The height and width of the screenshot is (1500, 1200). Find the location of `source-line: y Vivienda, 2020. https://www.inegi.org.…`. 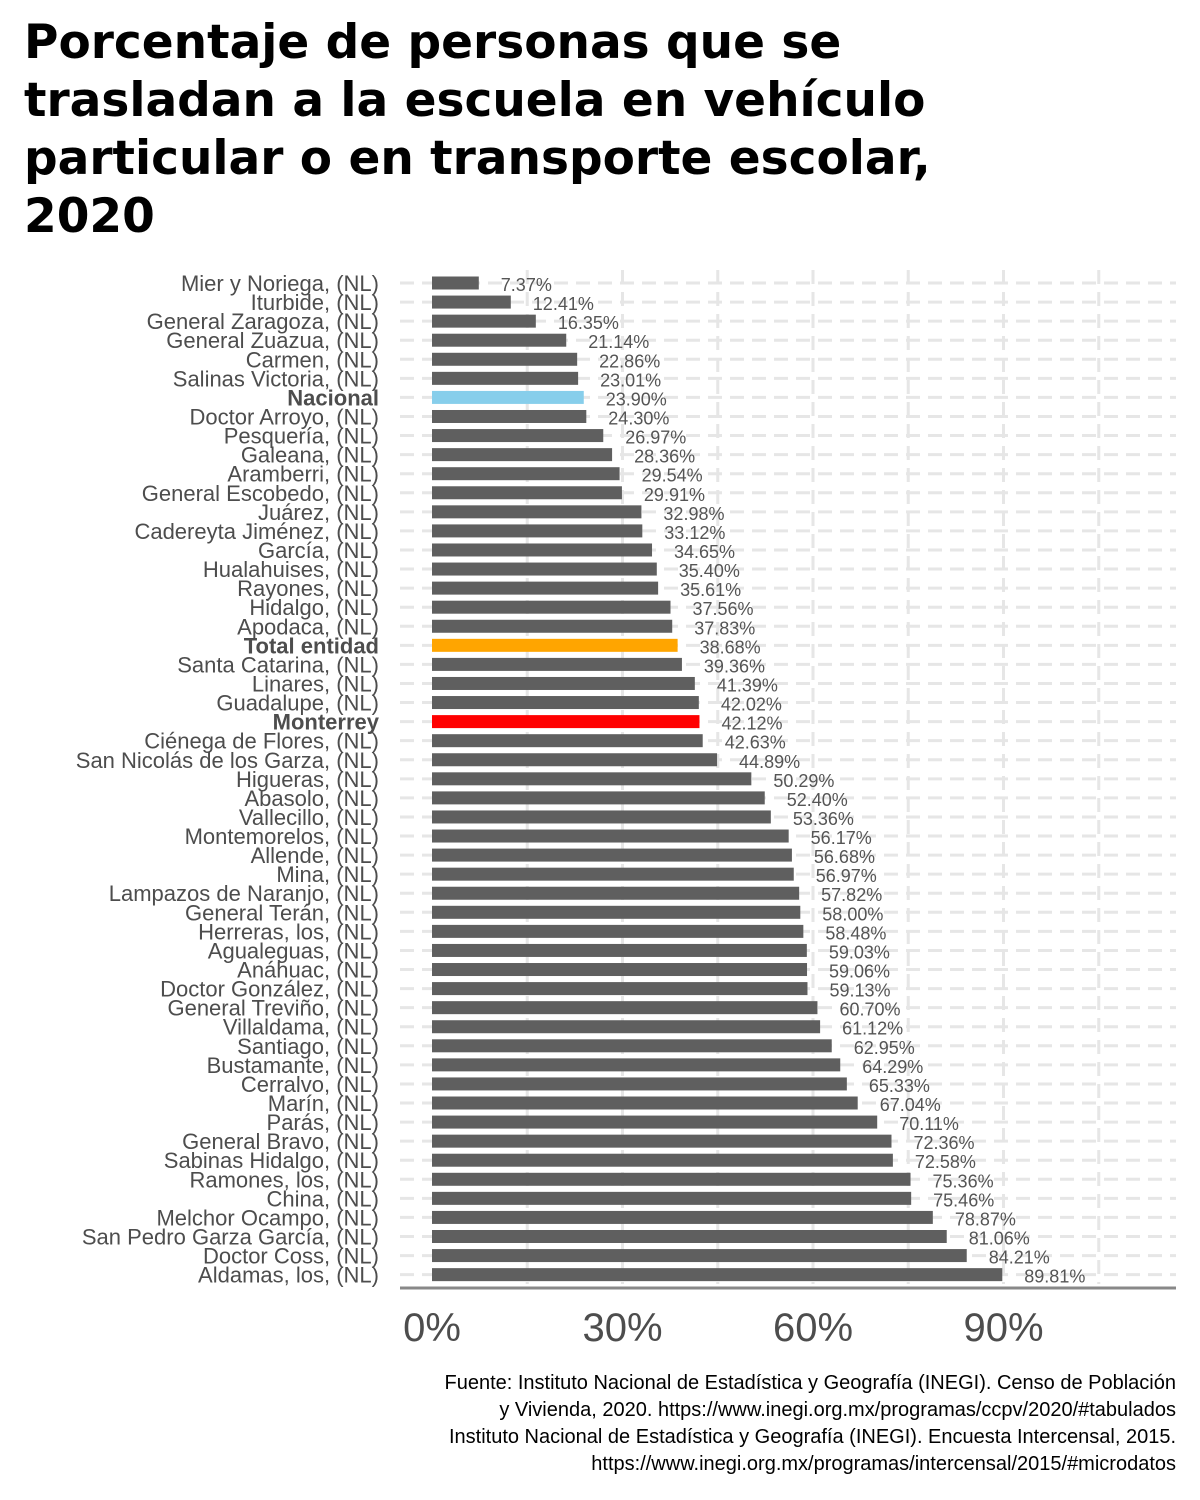

source-line: y Vivienda, 2020. https://www.inegi.org.… is located at coordinates (837, 1410).